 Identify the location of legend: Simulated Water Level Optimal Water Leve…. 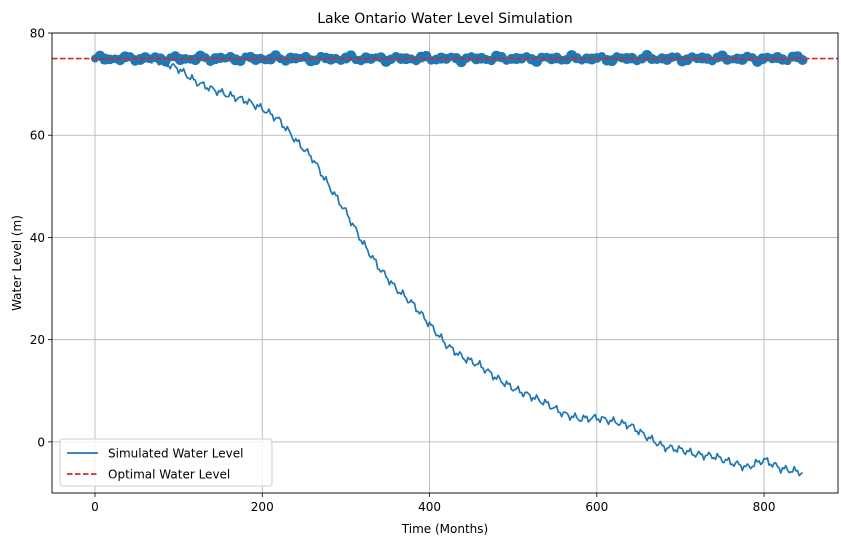
(166, 462).